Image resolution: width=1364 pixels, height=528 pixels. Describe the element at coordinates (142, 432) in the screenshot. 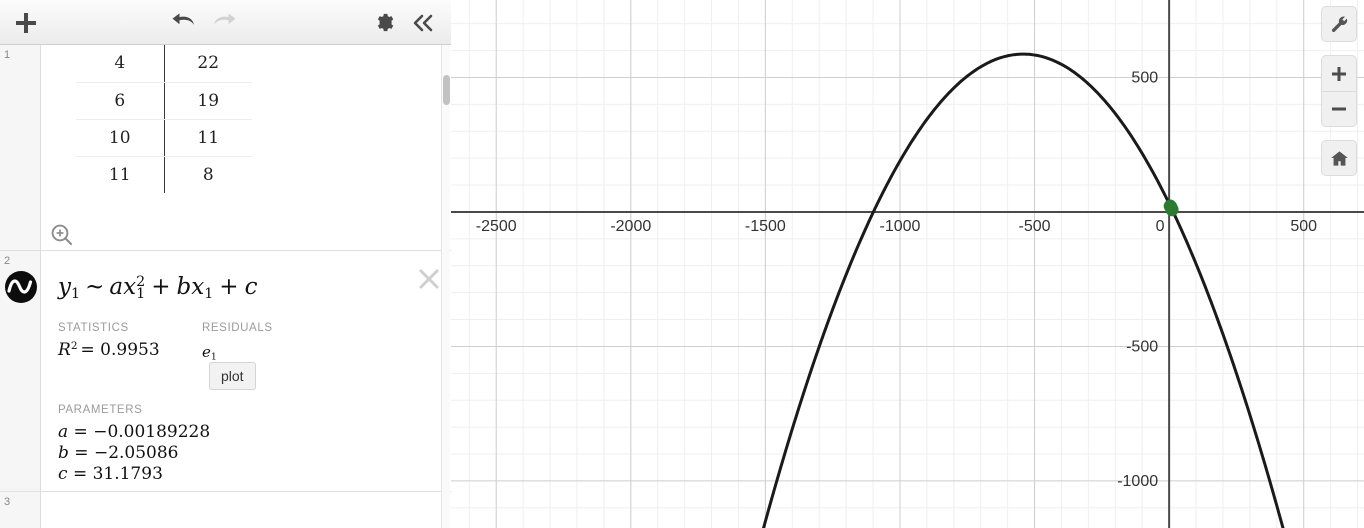

I see `parameter-a-value: = −0.00189228` at that location.